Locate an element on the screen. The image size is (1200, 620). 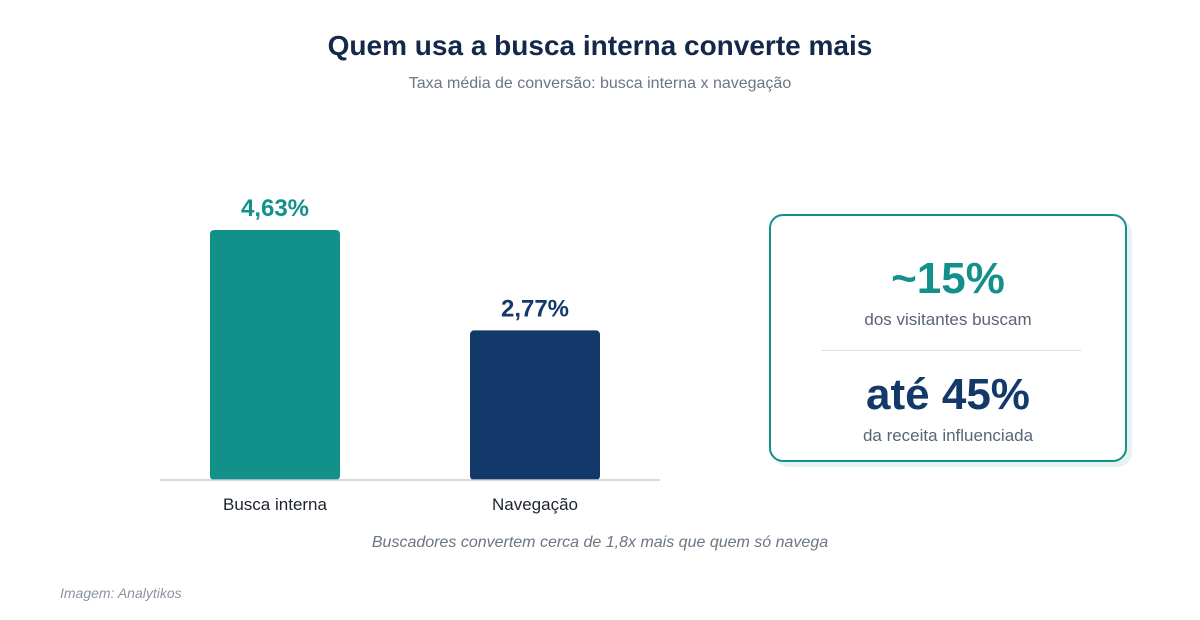
visitors-search-stat-value: ~15% is located at coordinates (948, 278).